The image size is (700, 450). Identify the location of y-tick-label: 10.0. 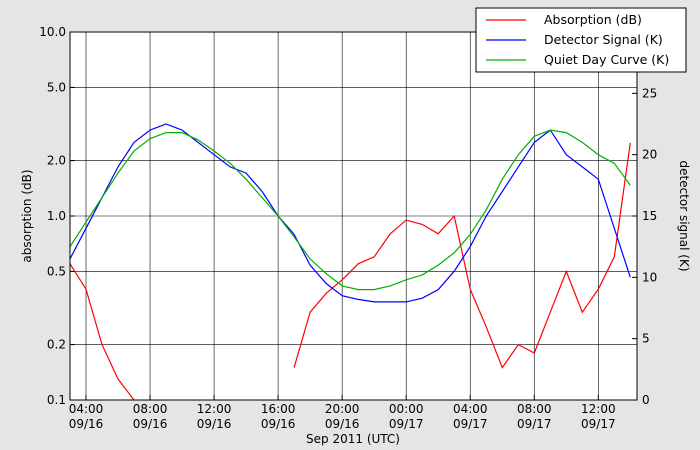
(52, 32).